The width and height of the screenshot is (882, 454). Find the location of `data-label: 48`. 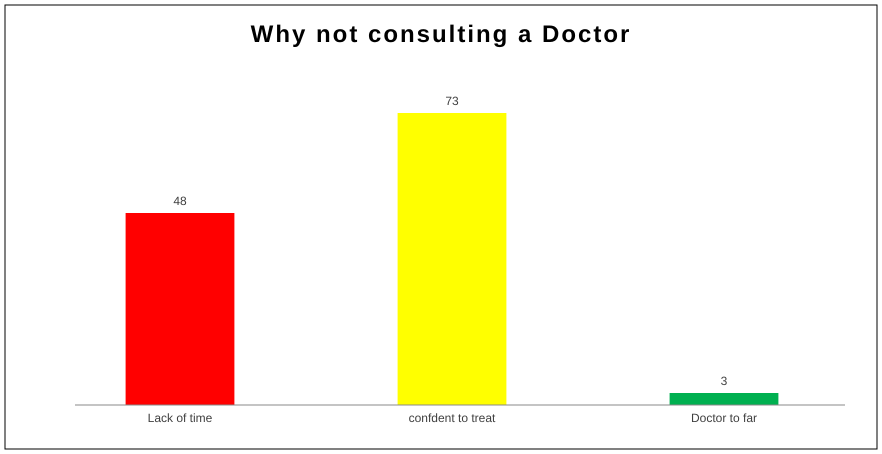

data-label: 48 is located at coordinates (180, 201).